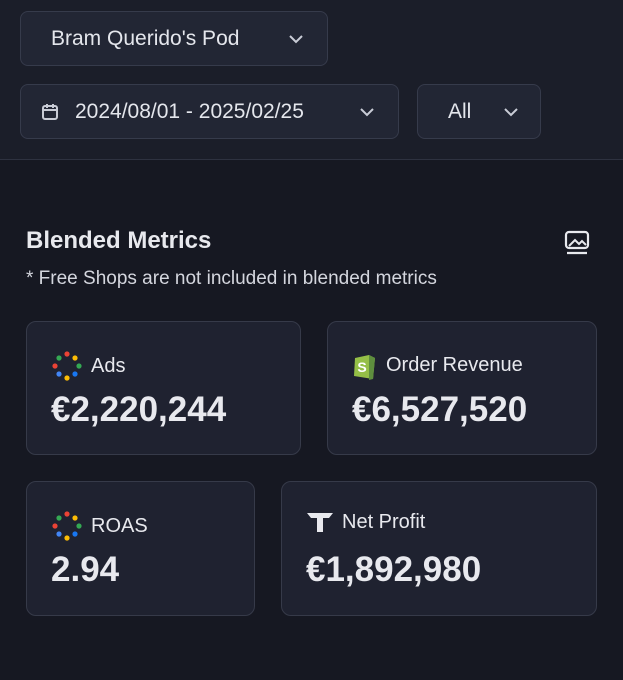 This screenshot has width=623, height=680. What do you see at coordinates (67, 366) in the screenshot?
I see `ads-icon` at bounding box center [67, 366].